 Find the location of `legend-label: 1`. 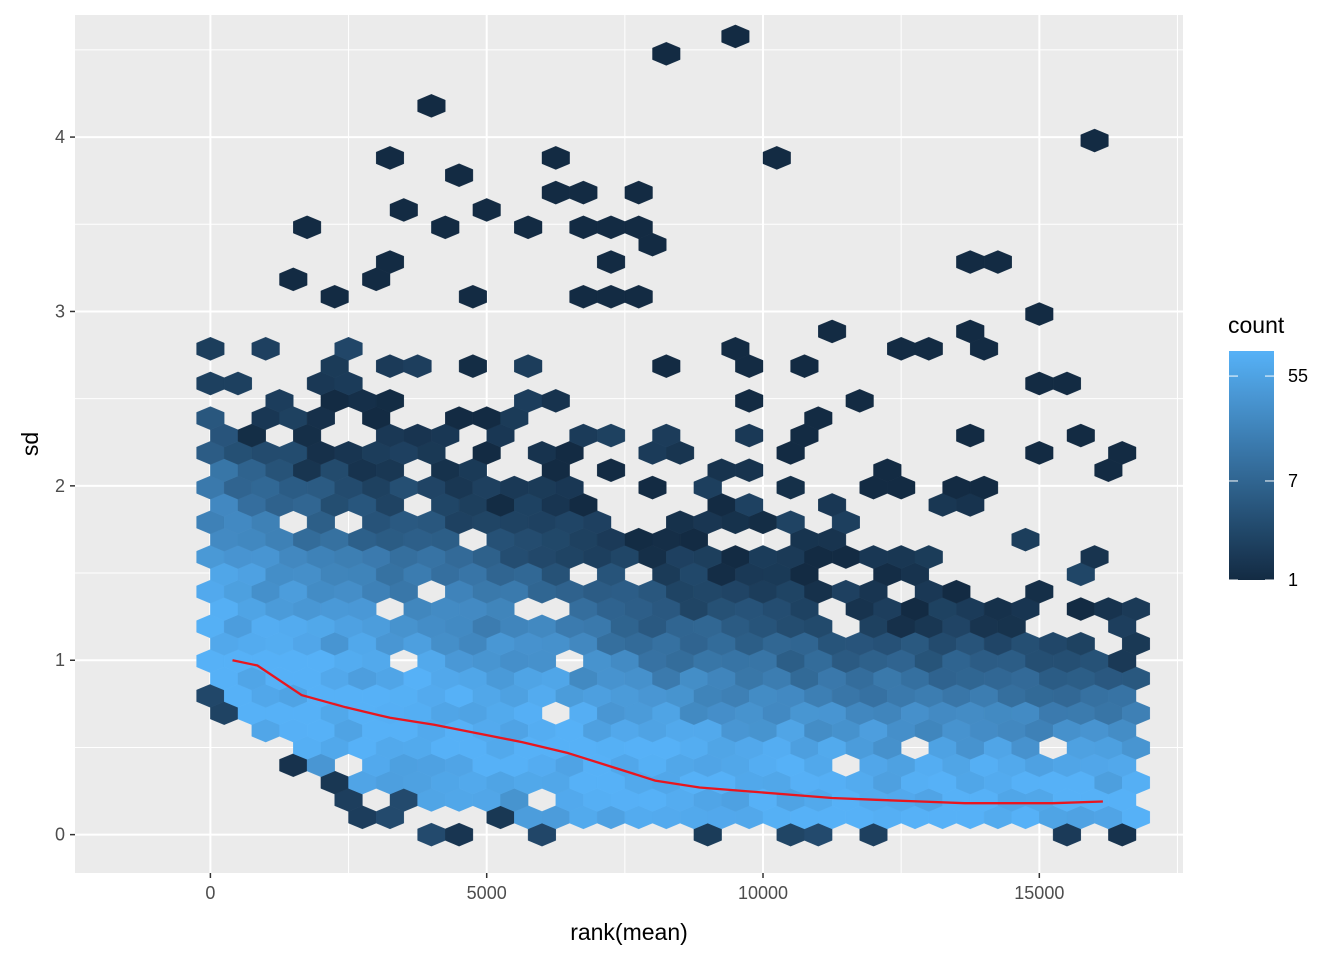

legend-label: 1 is located at coordinates (1293, 580).